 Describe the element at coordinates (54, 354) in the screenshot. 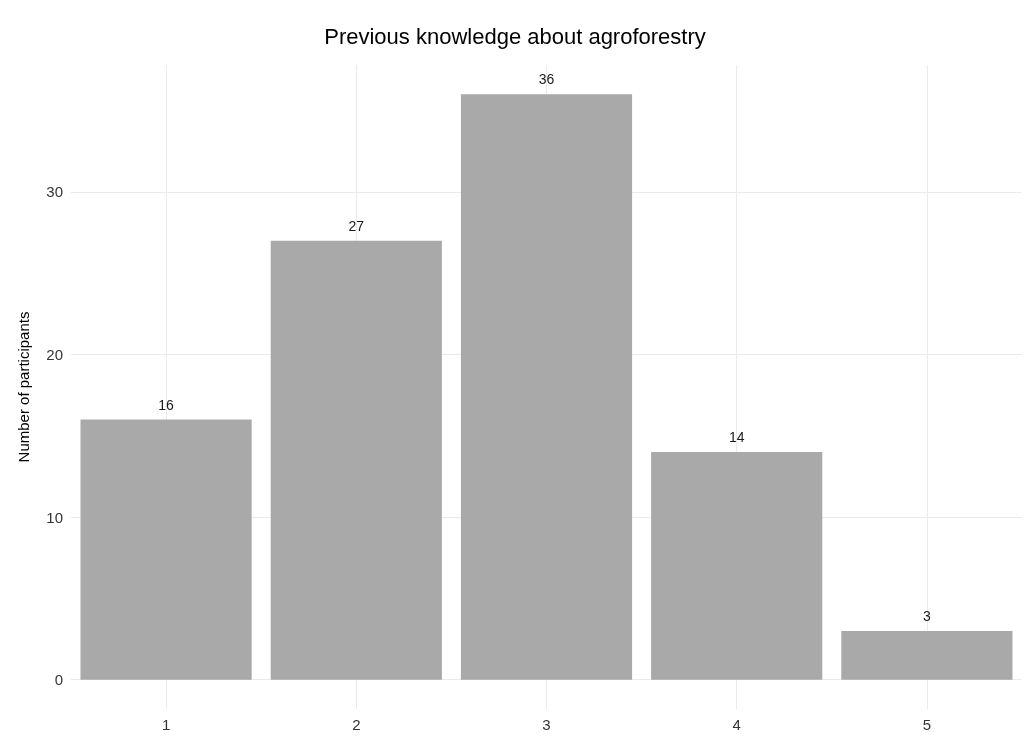

I see `y-tick-label: 20` at that location.